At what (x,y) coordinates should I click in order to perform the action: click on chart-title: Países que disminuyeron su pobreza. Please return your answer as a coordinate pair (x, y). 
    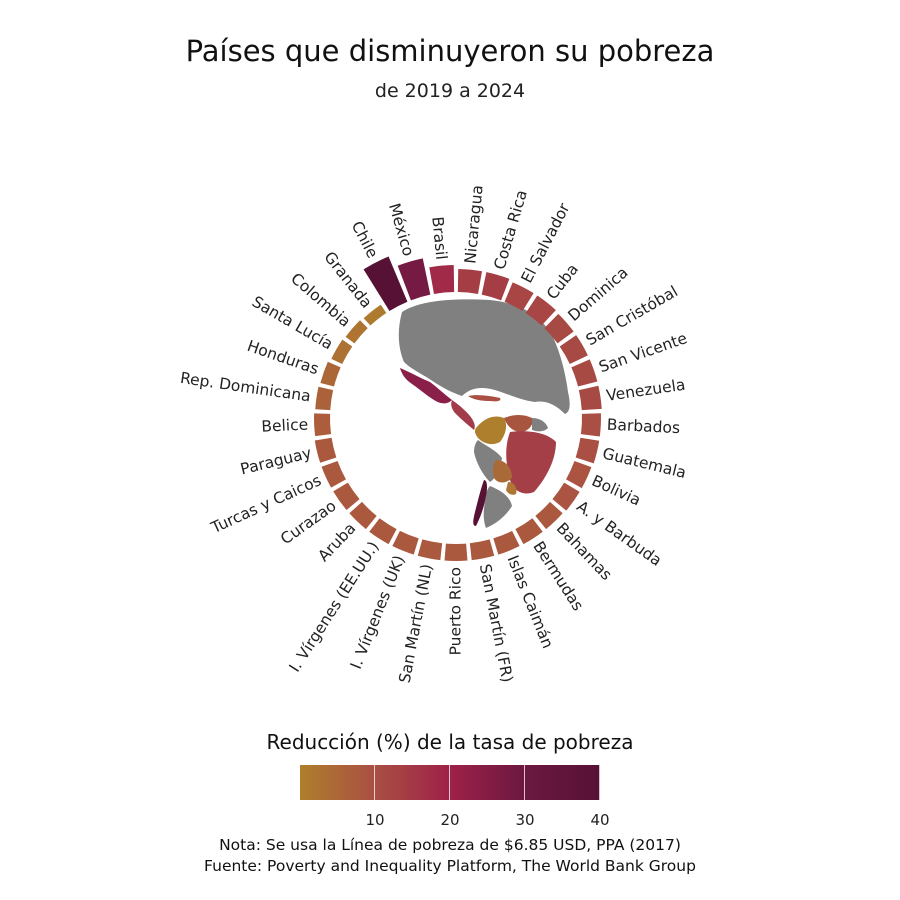
    Looking at the image, I should click on (450, 51).